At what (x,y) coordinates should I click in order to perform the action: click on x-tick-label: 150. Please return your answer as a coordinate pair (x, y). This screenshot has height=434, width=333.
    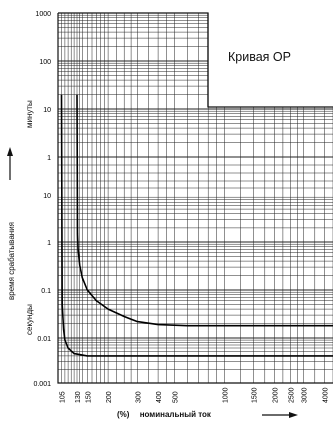
    Looking at the image, I should click on (88, 397).